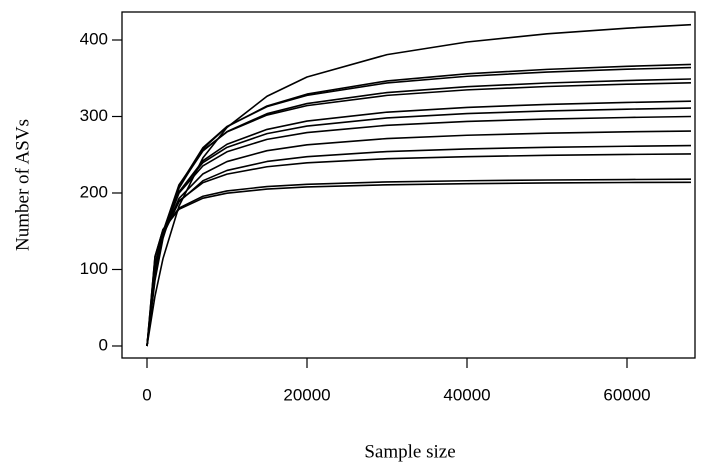  What do you see at coordinates (22, 185) in the screenshot?
I see `y-axis-title: Number of ASVs` at bounding box center [22, 185].